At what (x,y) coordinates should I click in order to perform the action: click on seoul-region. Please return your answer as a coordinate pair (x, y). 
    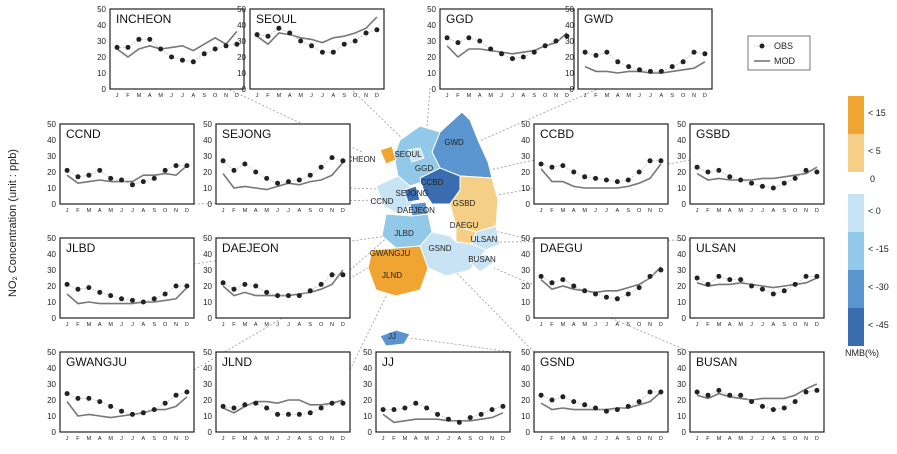
    Looking at the image, I should click on (416, 155).